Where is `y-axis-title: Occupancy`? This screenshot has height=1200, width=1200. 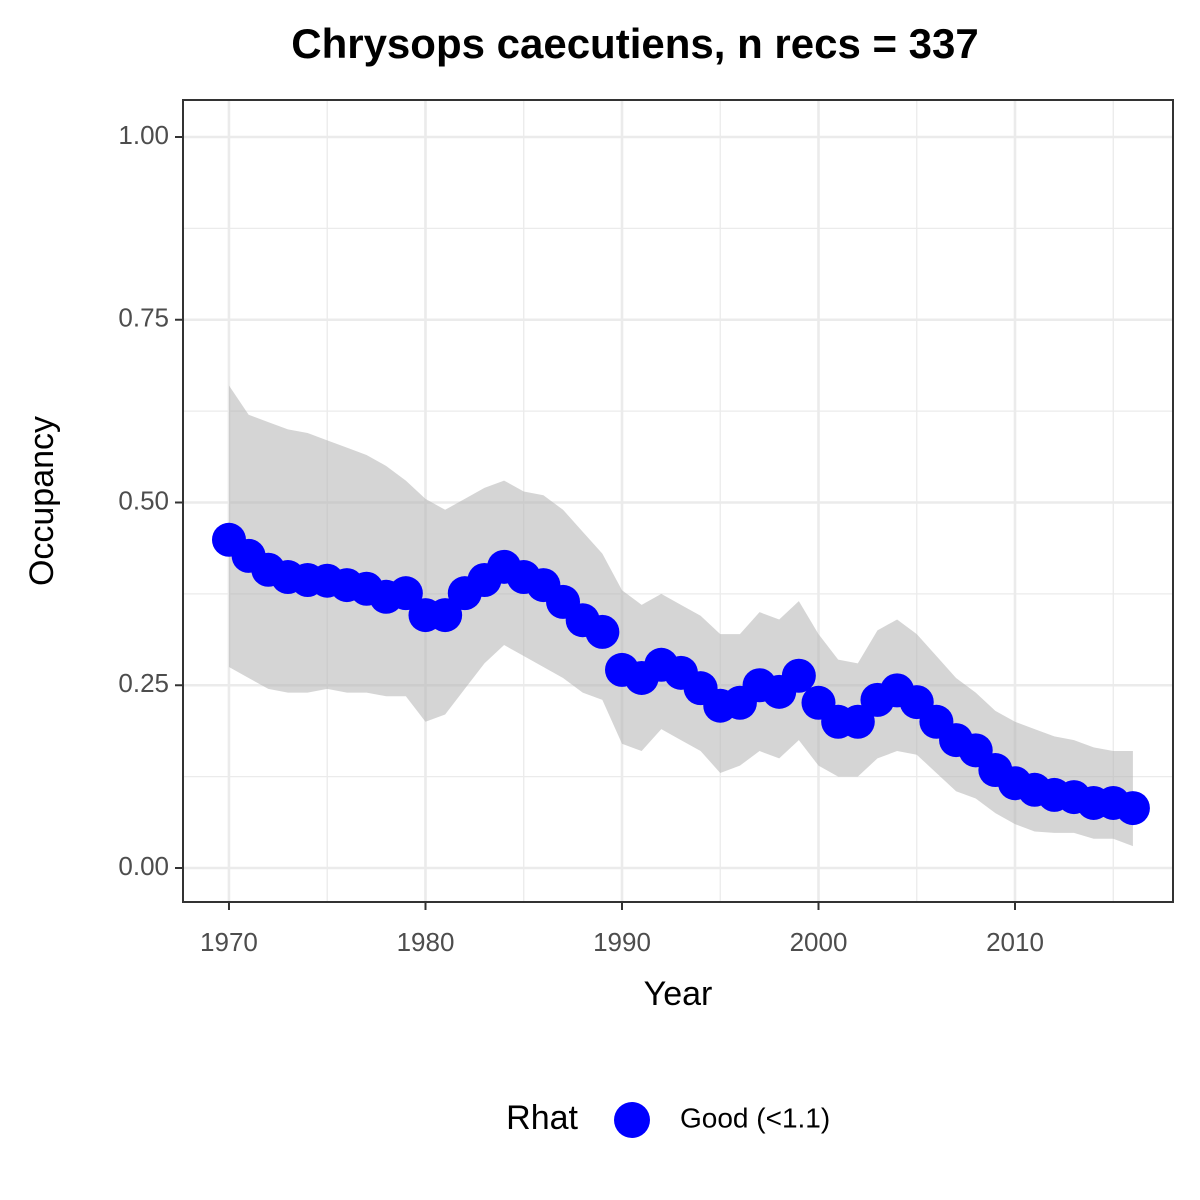 y-axis-title: Occupancy is located at coordinates (42, 501).